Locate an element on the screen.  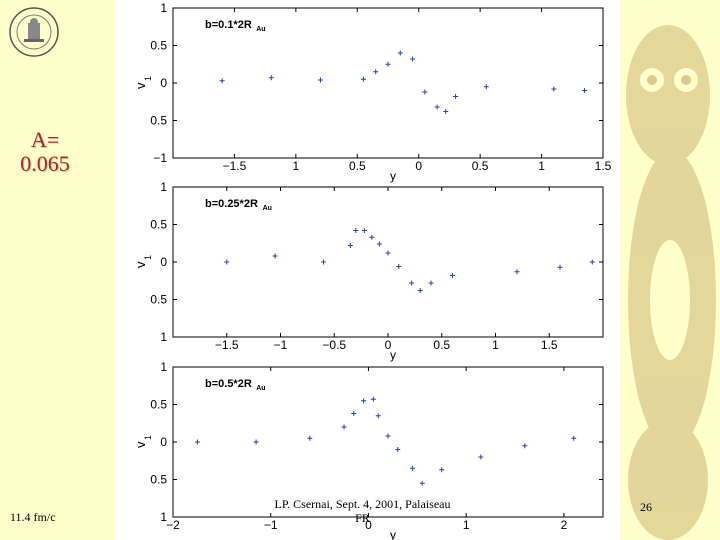
chart2-x-axis-label: y is located at coordinates (393, 355).